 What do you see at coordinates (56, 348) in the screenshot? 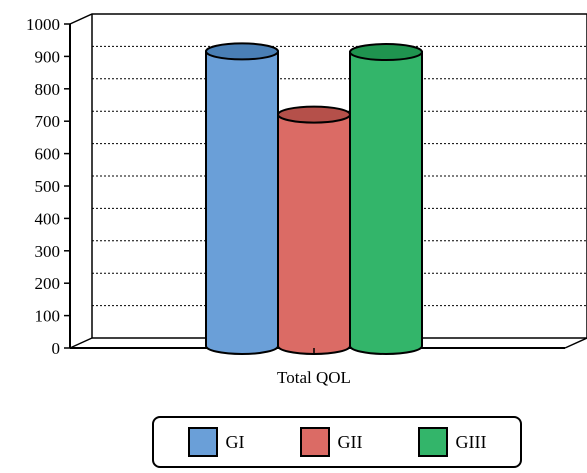
I see `y-tick-label: 0` at bounding box center [56, 348].